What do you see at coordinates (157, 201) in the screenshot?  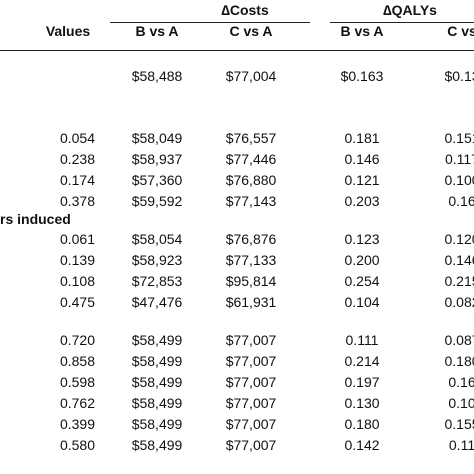 I see `cell: $59,592` at bounding box center [157, 201].